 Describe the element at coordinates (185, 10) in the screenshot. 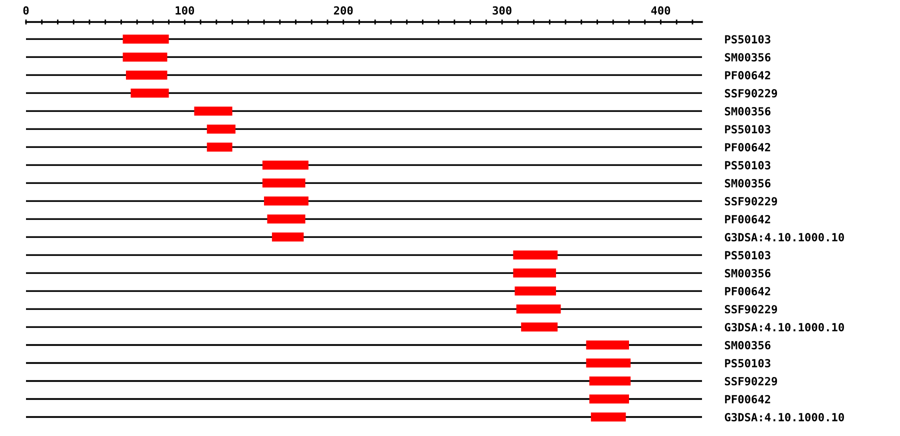

I see `x-tick-label: 100` at that location.